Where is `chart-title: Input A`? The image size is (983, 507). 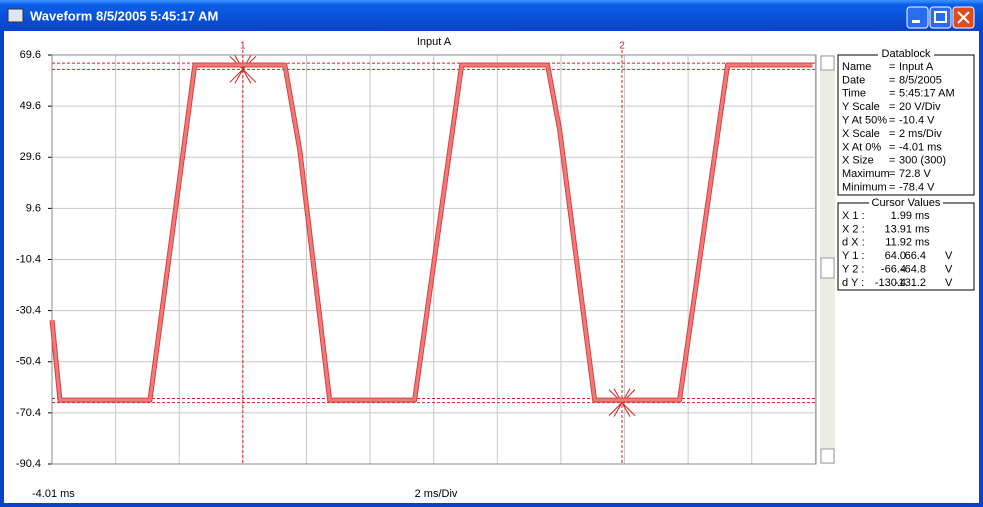 chart-title: Input A is located at coordinates (434, 42).